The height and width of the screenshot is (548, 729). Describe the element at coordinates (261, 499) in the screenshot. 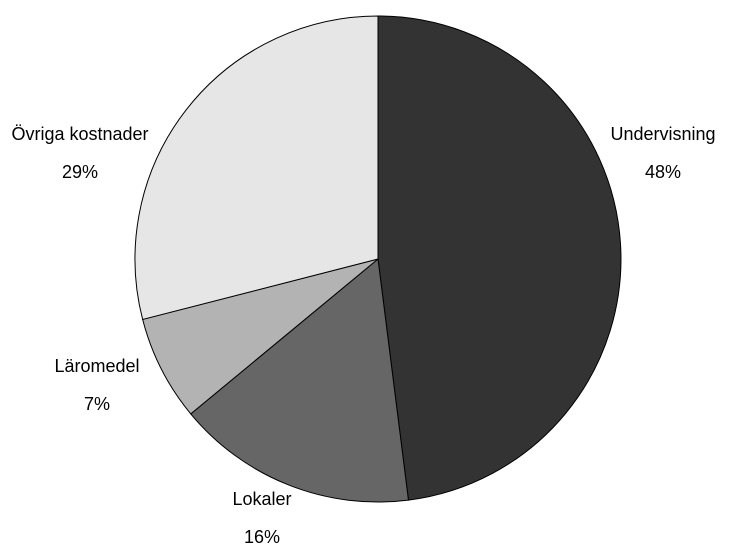

I see `slice-category-label: Lokaler` at that location.